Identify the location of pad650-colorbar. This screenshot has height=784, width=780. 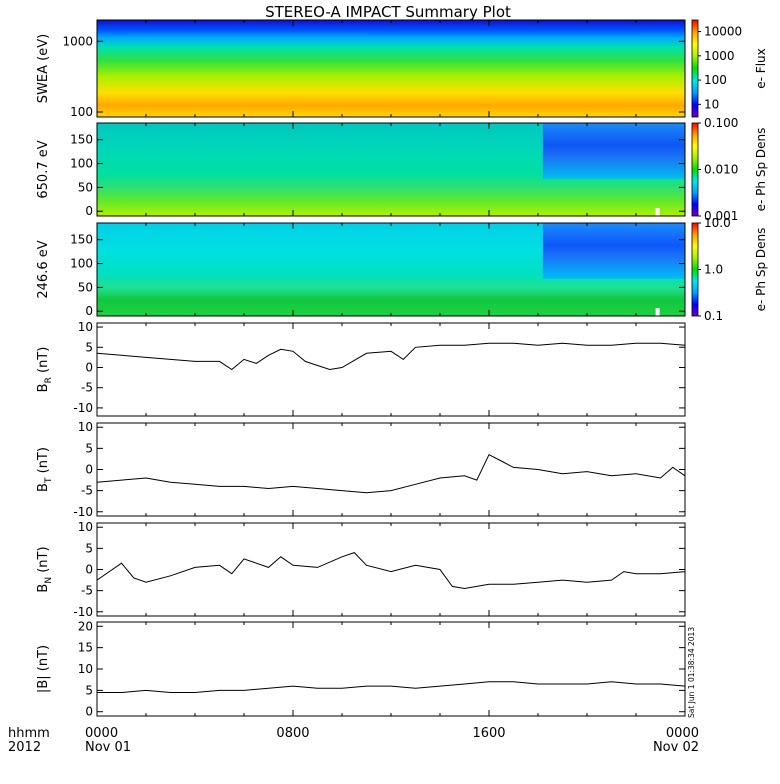
(695, 169).